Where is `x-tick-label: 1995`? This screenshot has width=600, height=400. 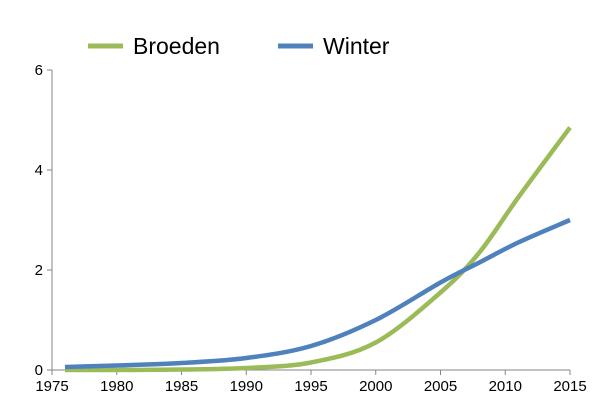
x-tick-label: 1995 is located at coordinates (310, 386).